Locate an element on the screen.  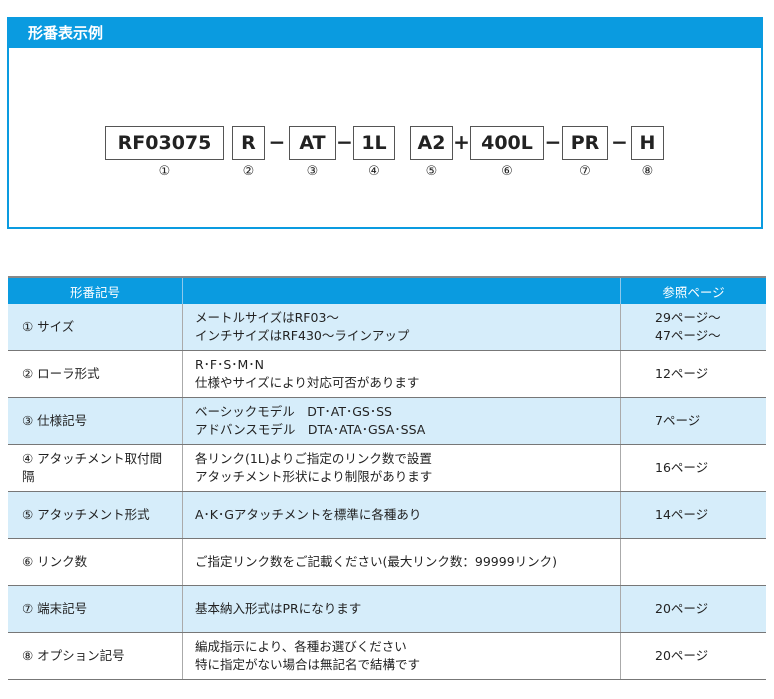
page-reference: 7ページ is located at coordinates (678, 420).